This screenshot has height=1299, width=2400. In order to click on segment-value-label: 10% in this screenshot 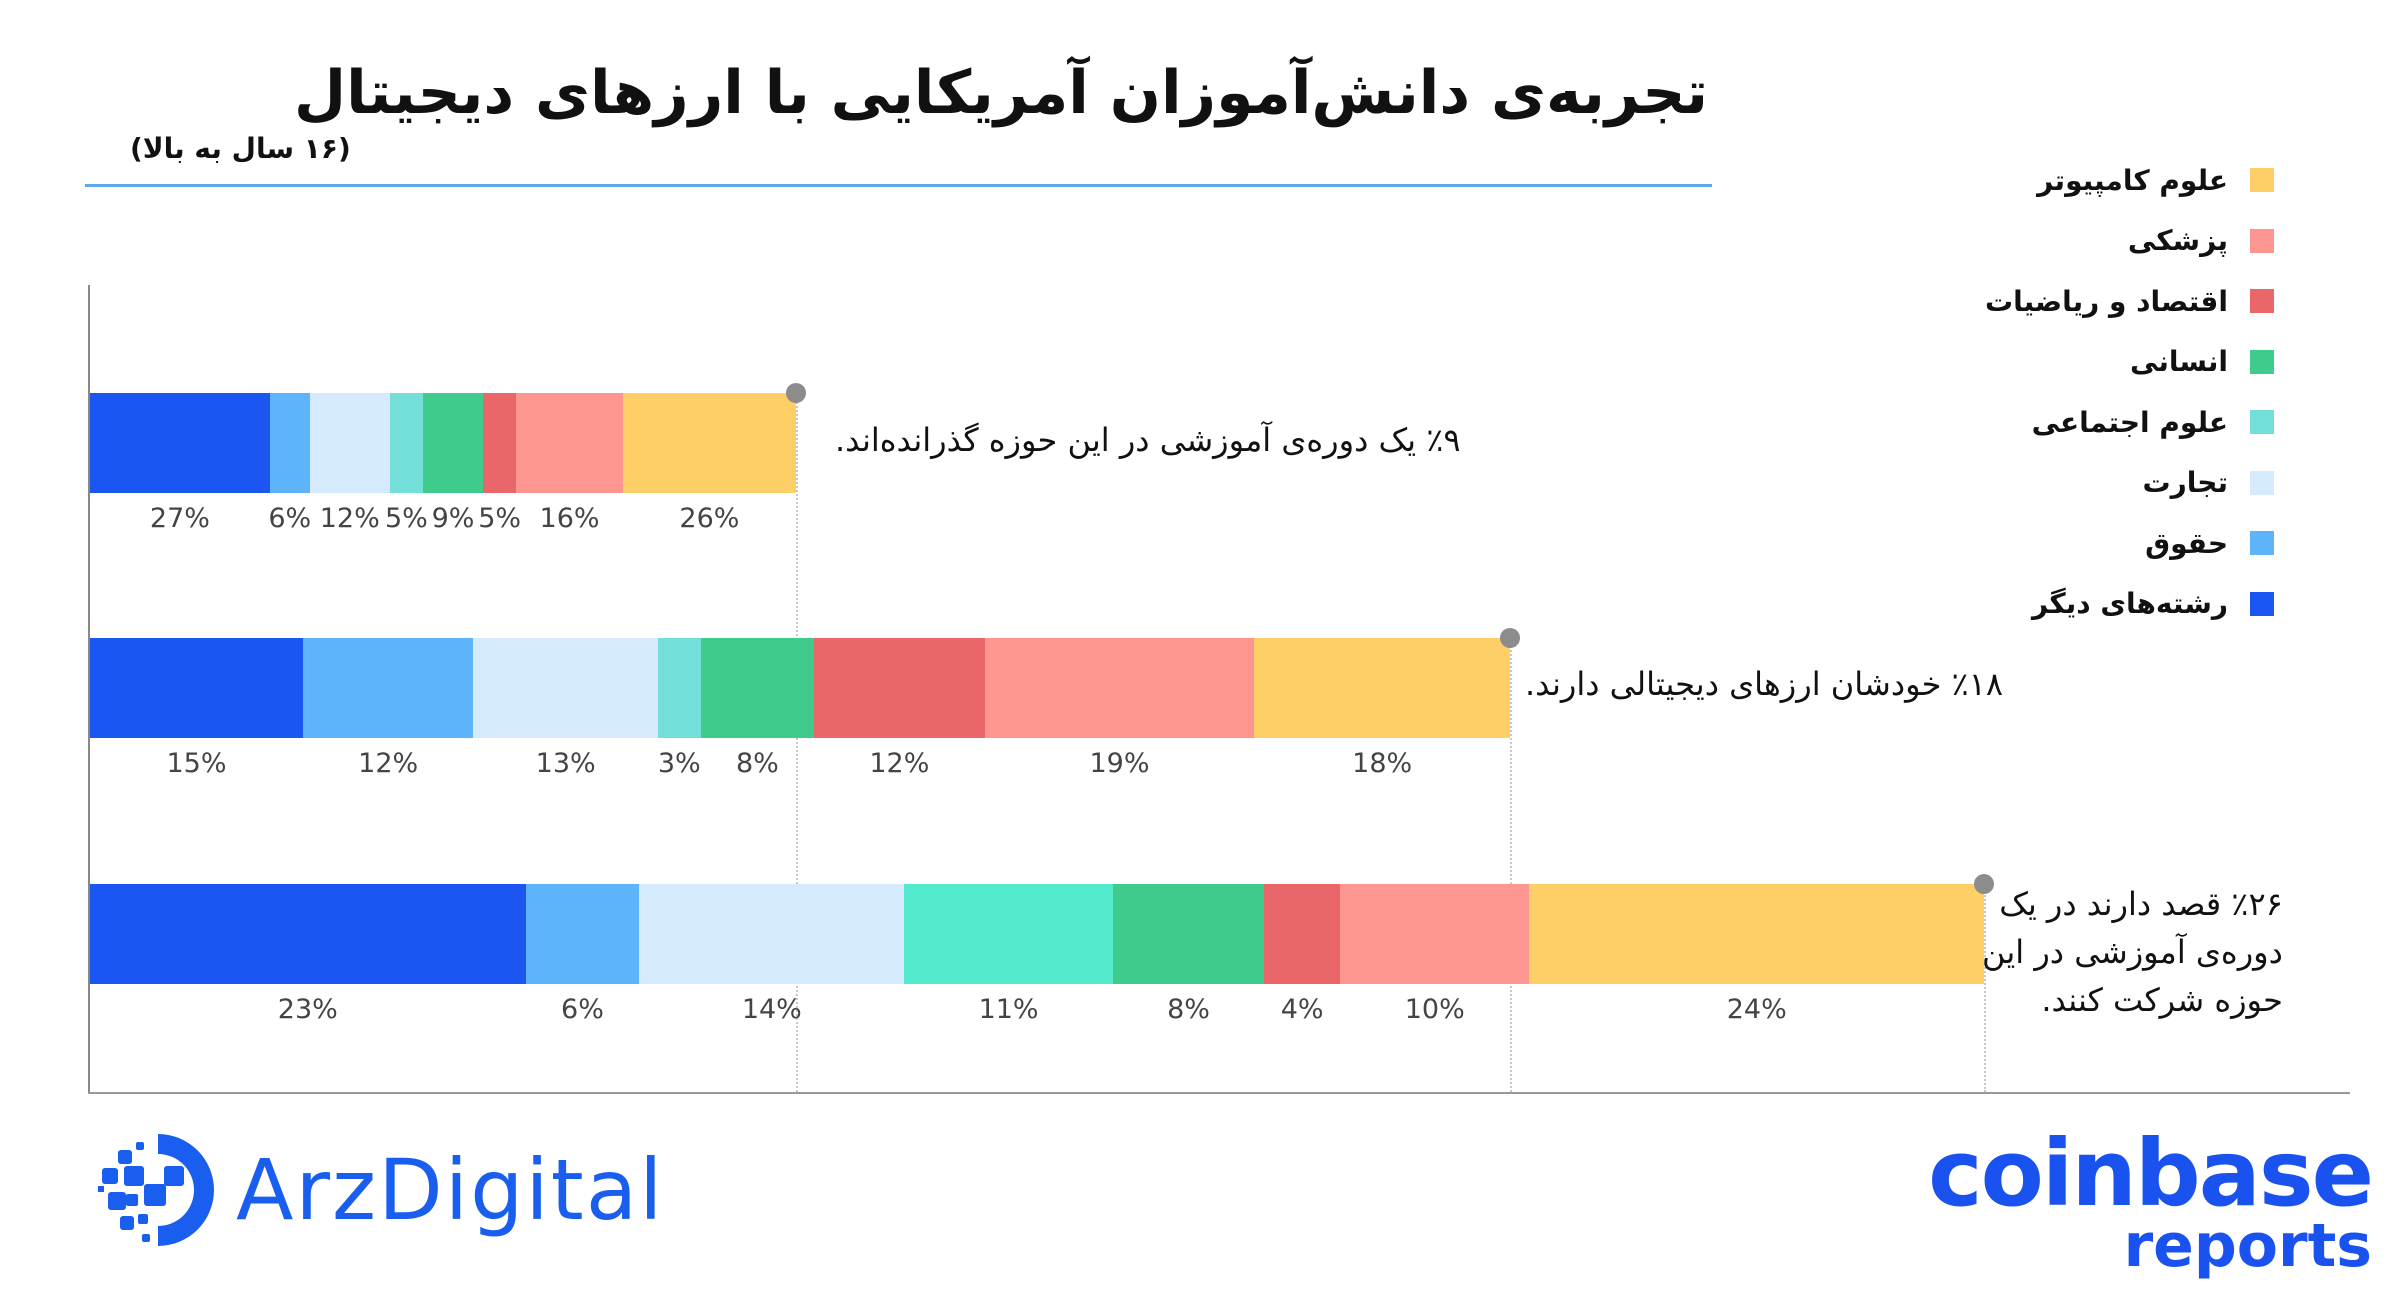, I will do `click(1434, 1009)`.